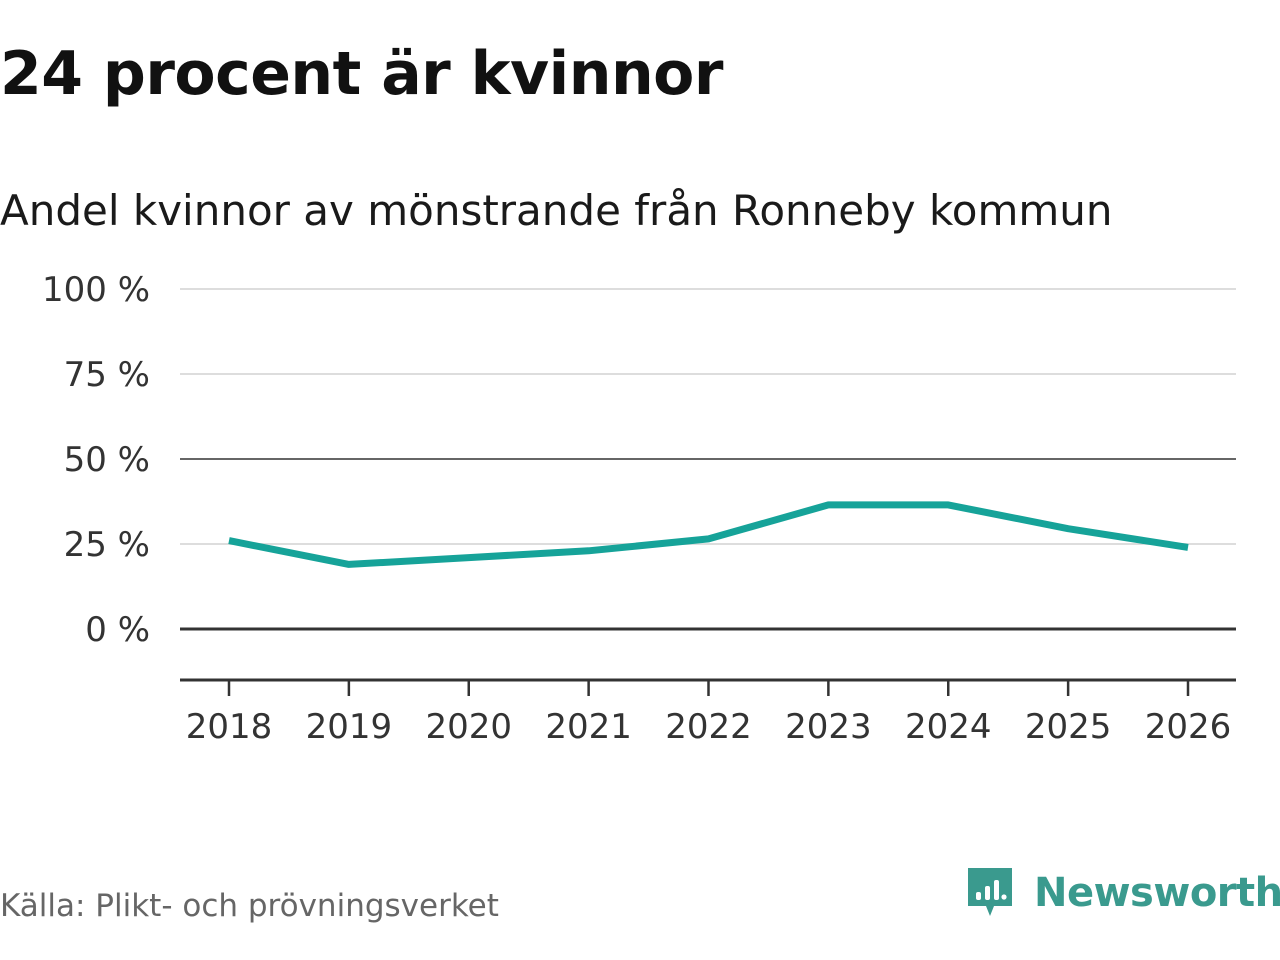  Describe the element at coordinates (361, 74) in the screenshot. I see `chart-title: 24 procent är kvinnor` at that location.